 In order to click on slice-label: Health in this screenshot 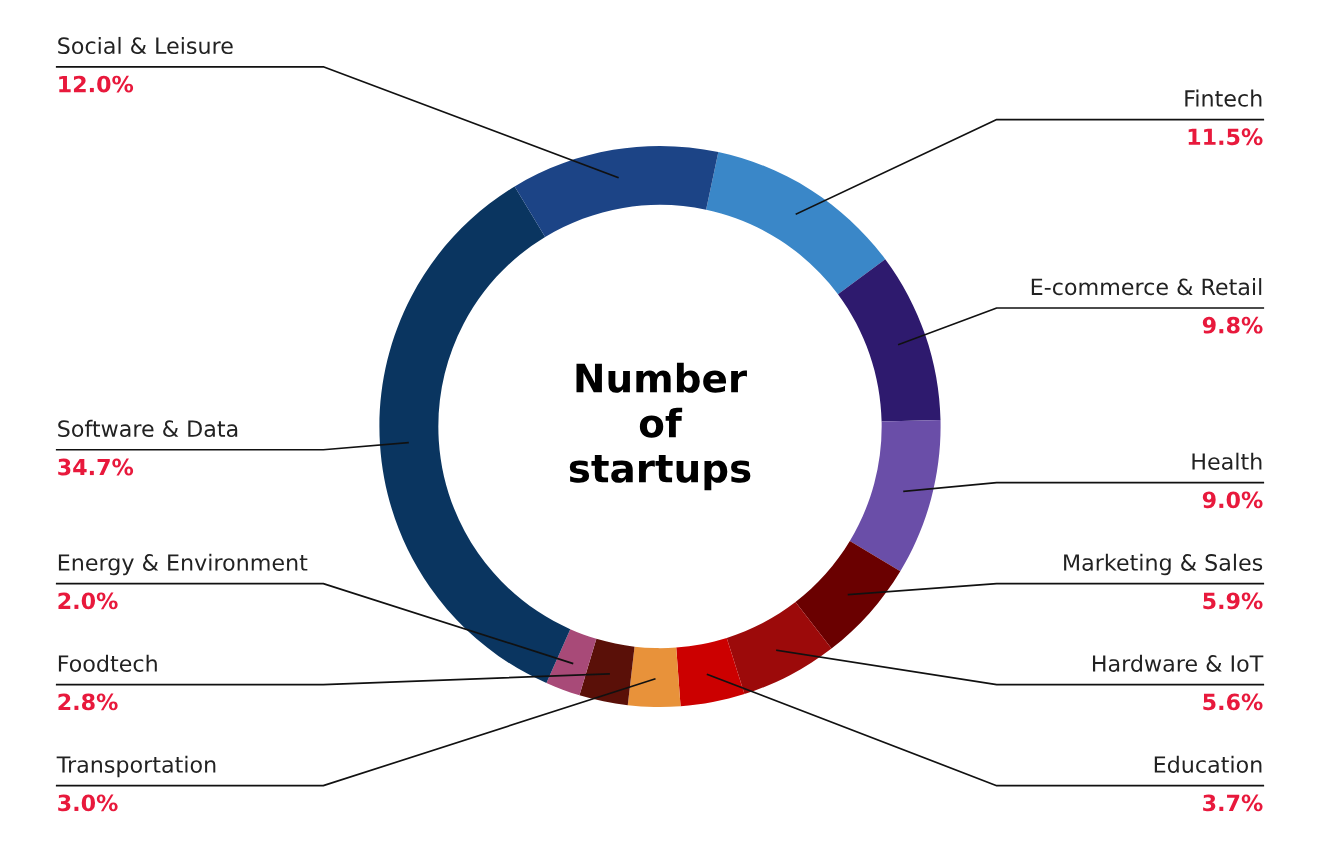, I will do `click(1227, 461)`.